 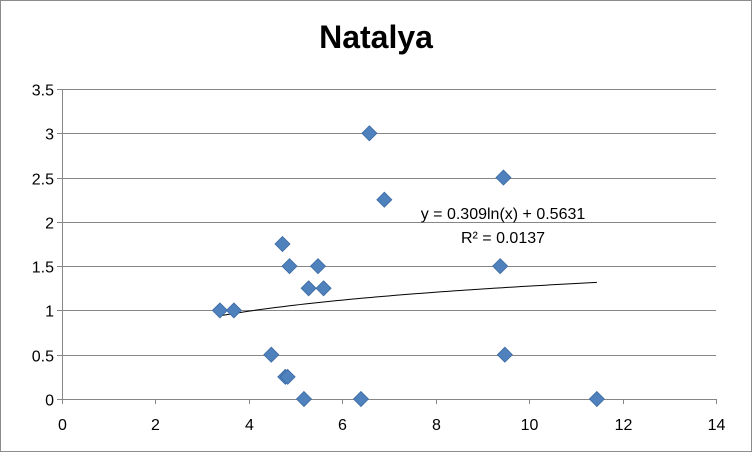 What do you see at coordinates (376, 37) in the screenshot?
I see `chart-title: Natalya` at bounding box center [376, 37].